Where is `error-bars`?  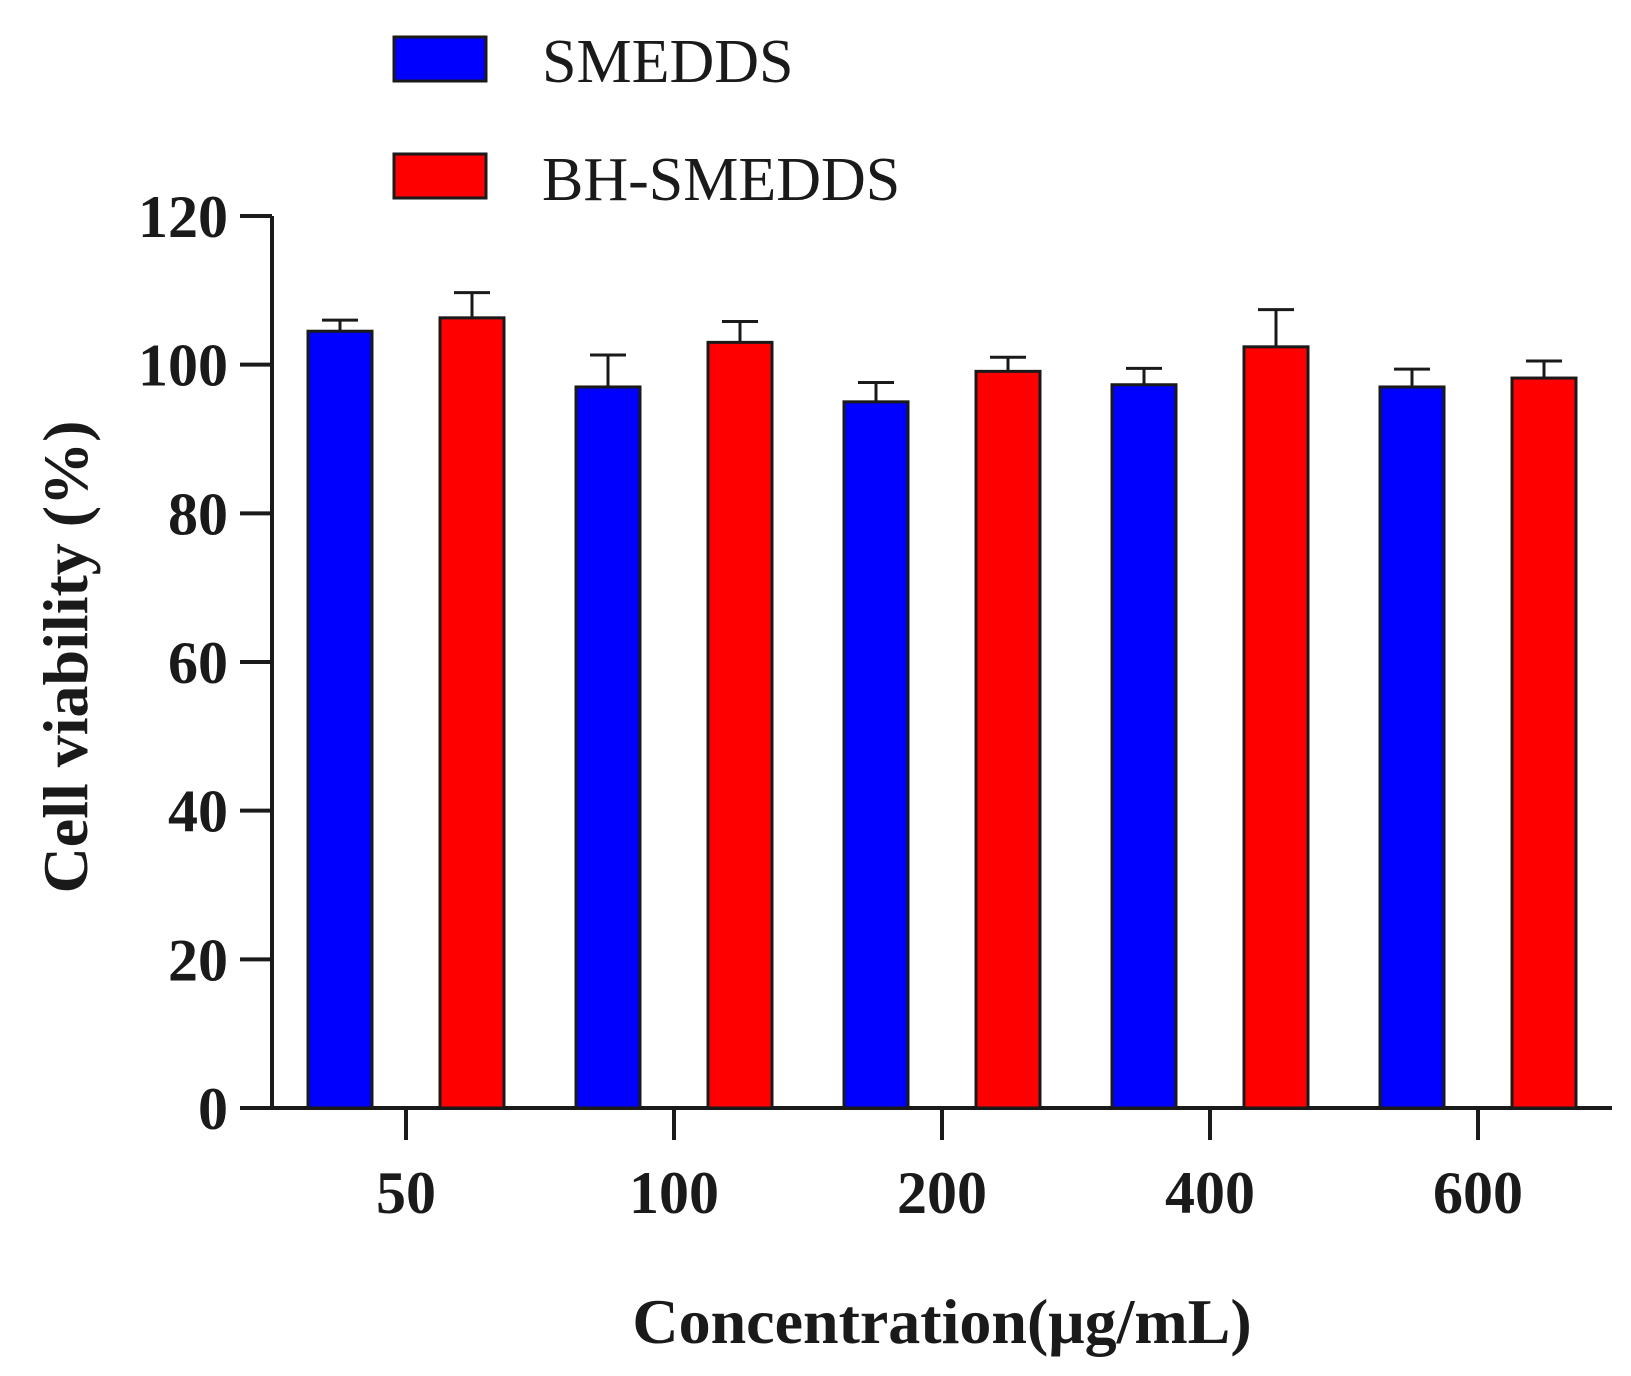
error-bars is located at coordinates (942, 346).